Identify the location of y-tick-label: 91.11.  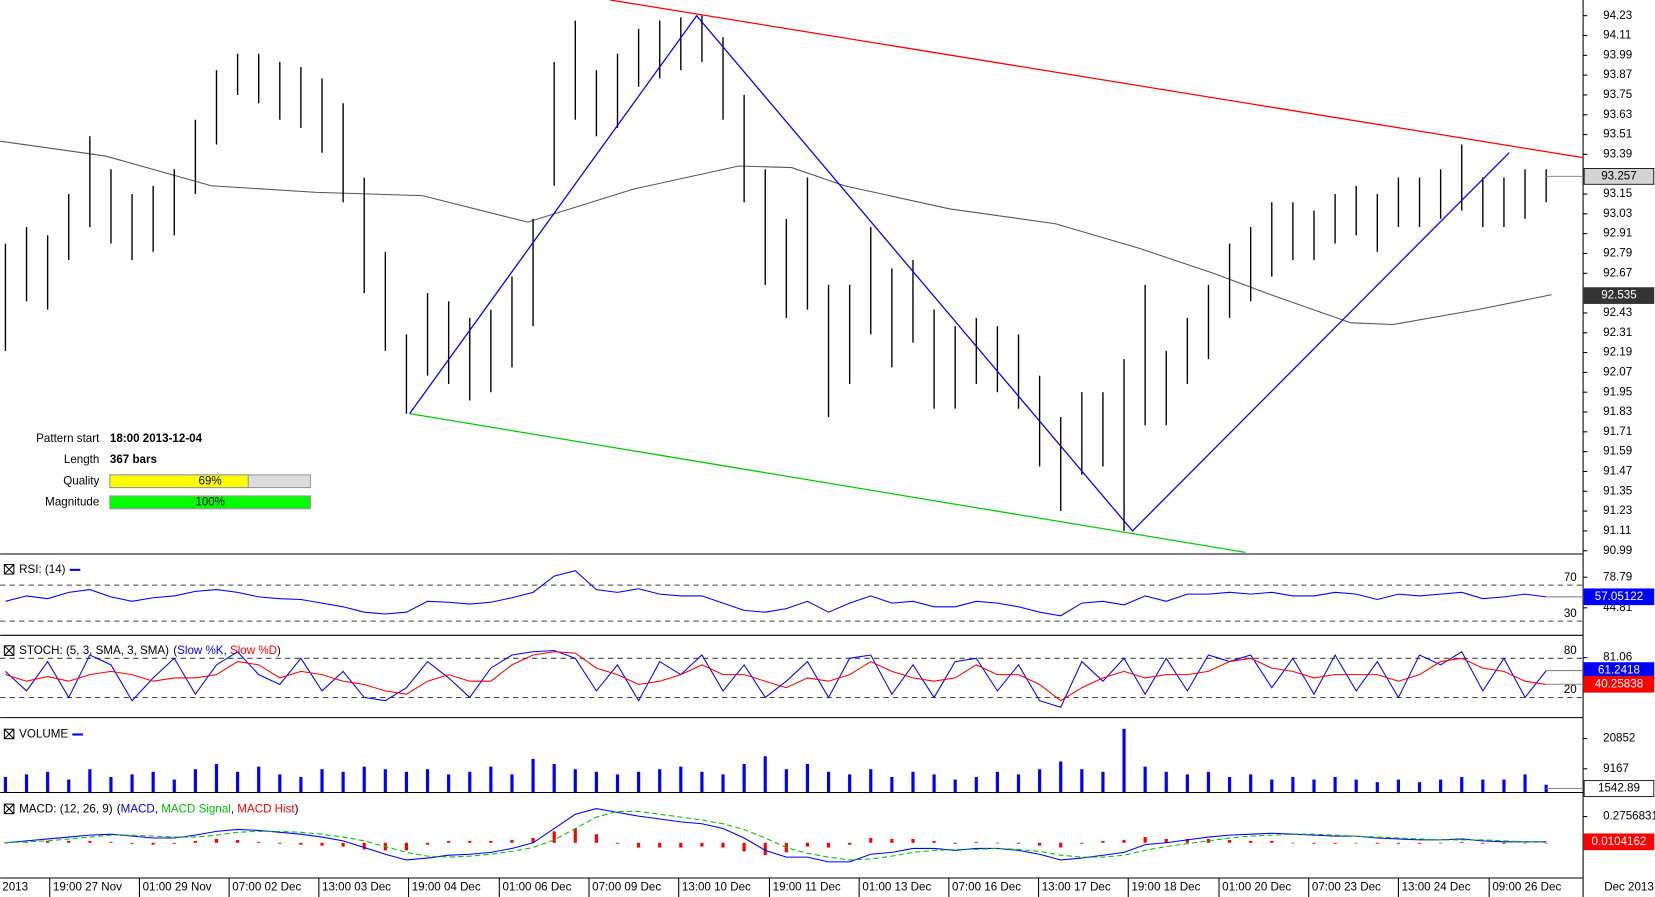
(1617, 530).